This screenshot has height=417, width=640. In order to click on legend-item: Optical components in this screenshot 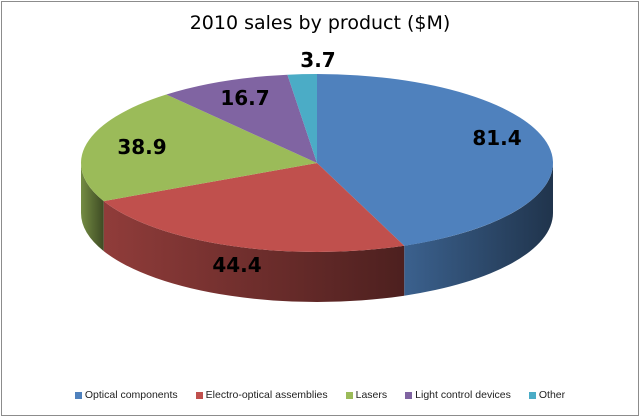, I will do `click(126, 395)`.